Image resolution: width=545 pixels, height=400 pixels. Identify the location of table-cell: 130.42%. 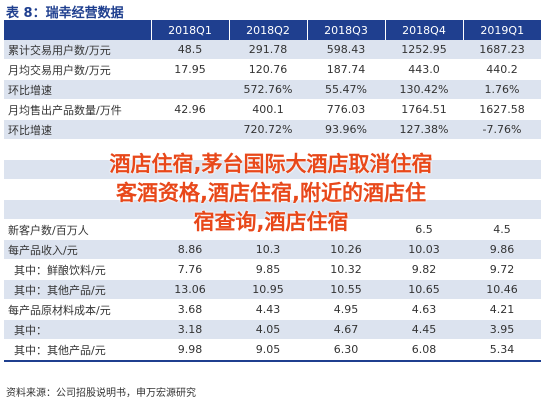
(424, 89).